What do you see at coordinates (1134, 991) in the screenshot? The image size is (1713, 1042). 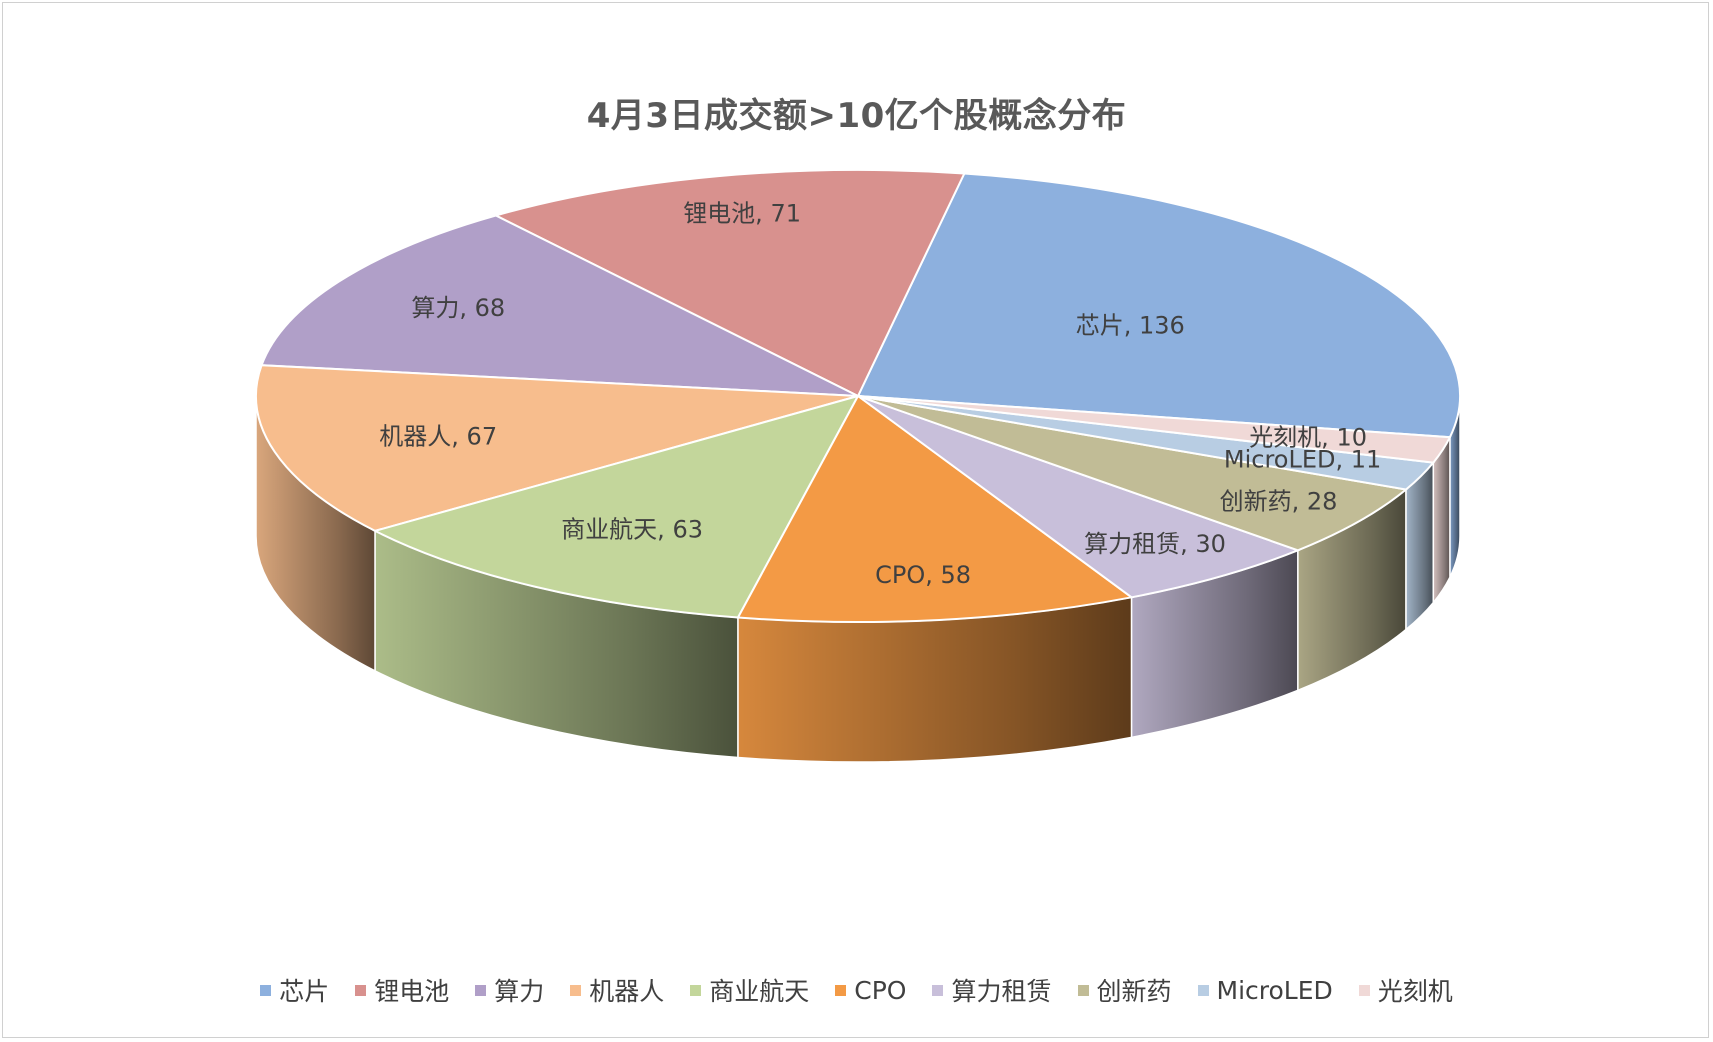 I see `legend-label-7: 创新药` at bounding box center [1134, 991].